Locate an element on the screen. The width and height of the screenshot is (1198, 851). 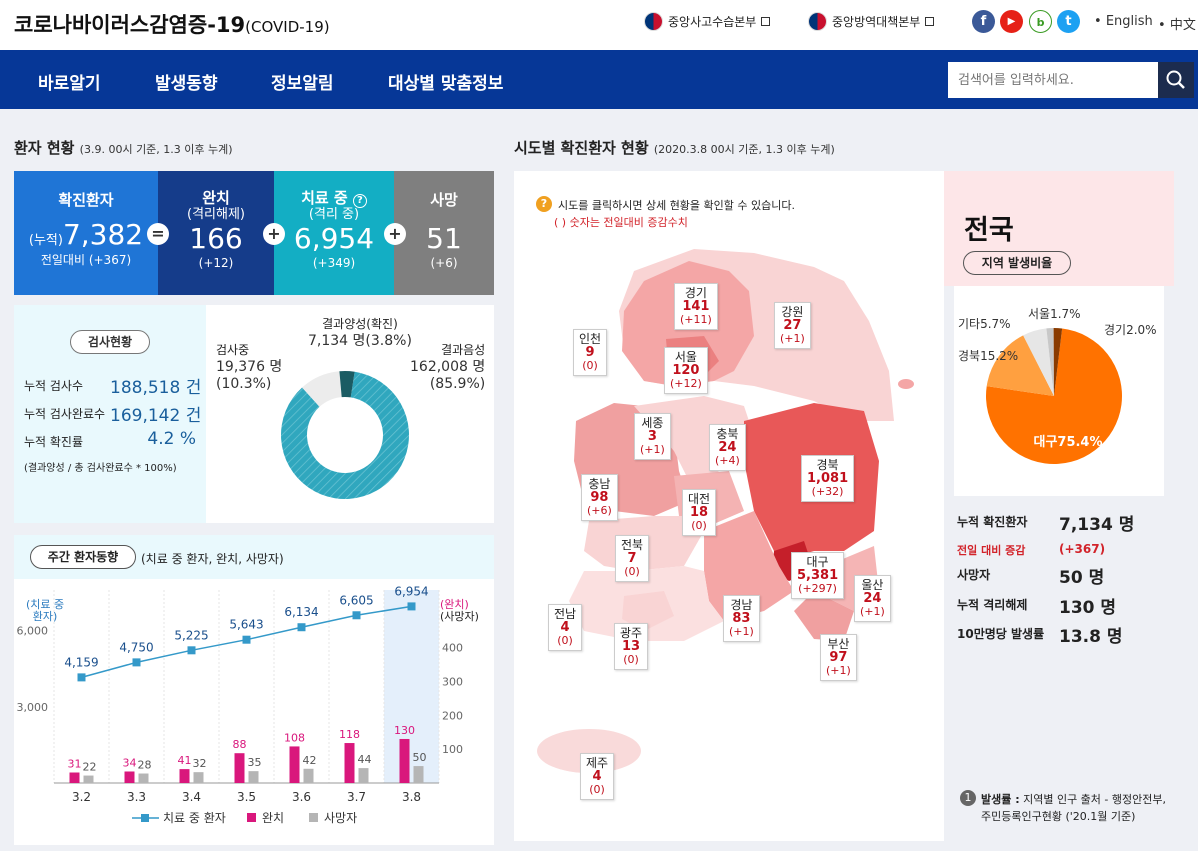
donut-segment-negative is located at coordinates (345, 435).